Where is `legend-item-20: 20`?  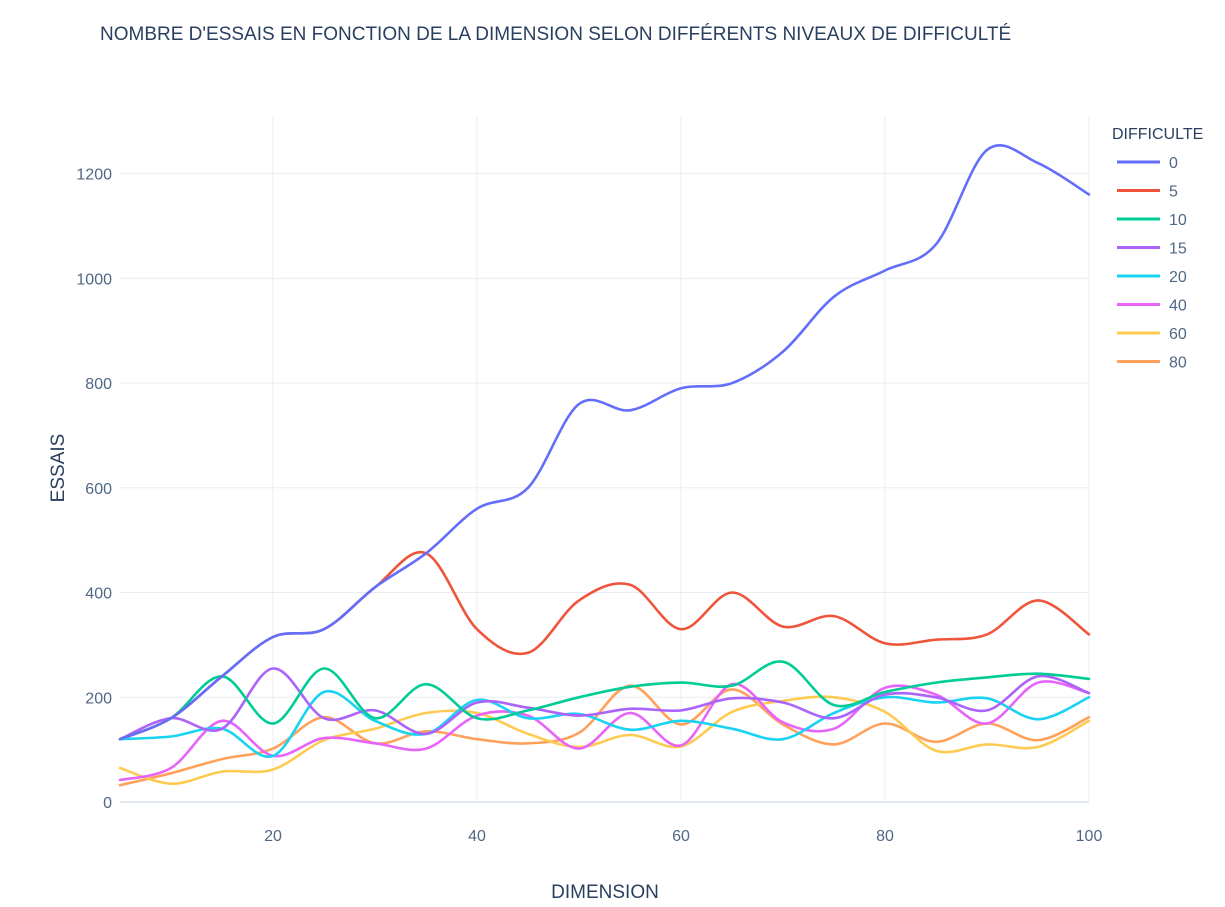 legend-item-20: 20 is located at coordinates (1152, 277).